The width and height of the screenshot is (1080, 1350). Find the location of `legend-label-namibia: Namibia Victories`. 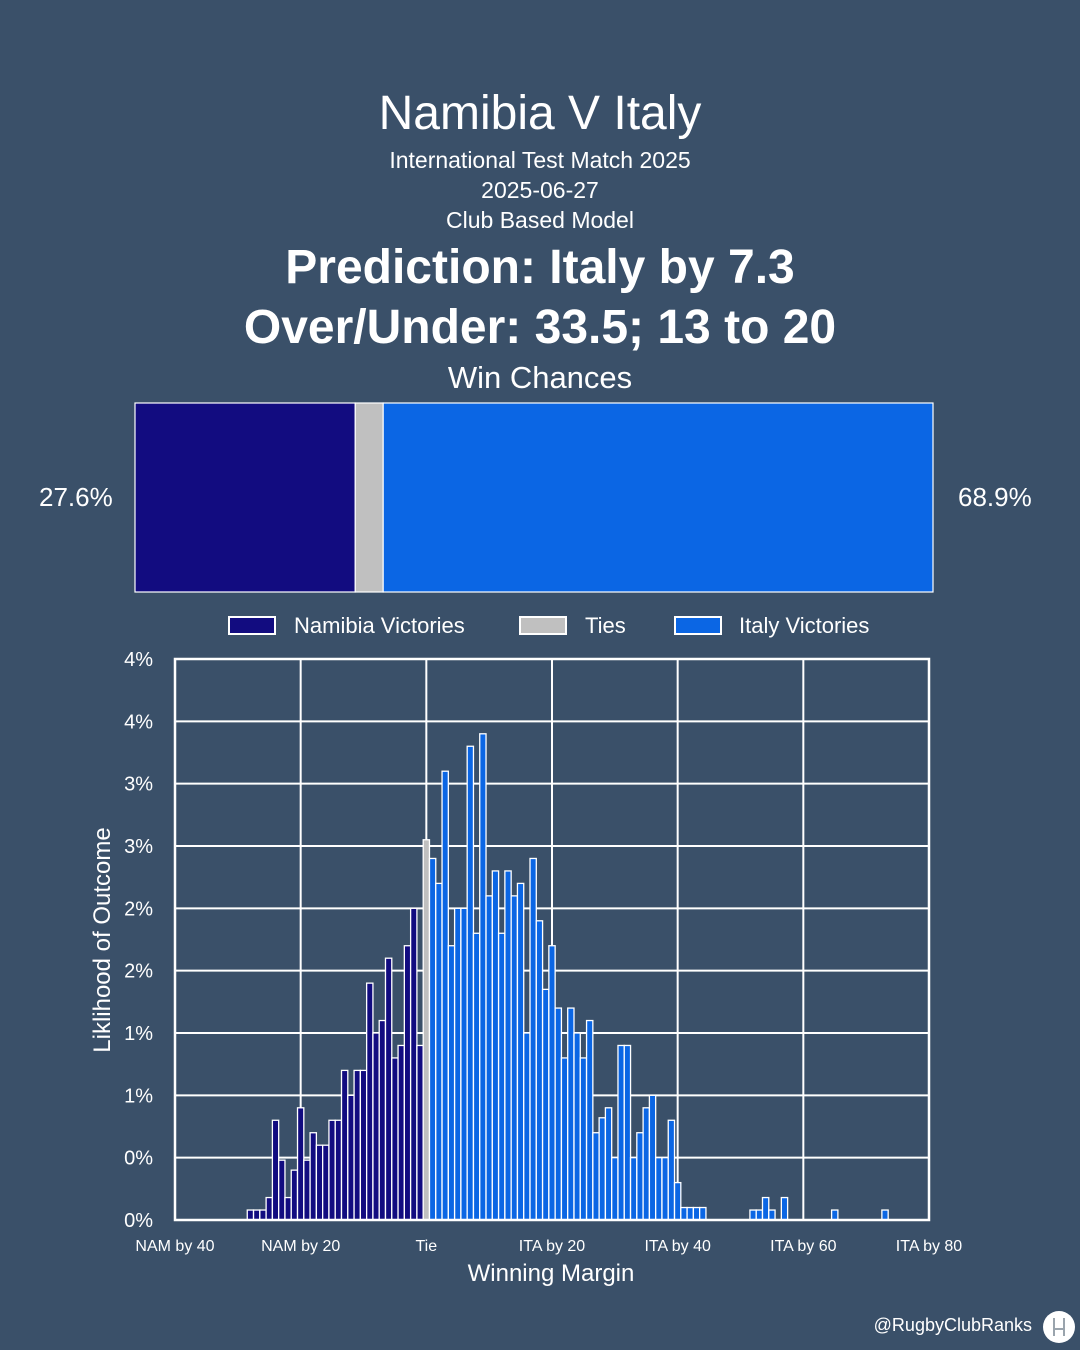

legend-label-namibia: Namibia Victories is located at coordinates (379, 625).